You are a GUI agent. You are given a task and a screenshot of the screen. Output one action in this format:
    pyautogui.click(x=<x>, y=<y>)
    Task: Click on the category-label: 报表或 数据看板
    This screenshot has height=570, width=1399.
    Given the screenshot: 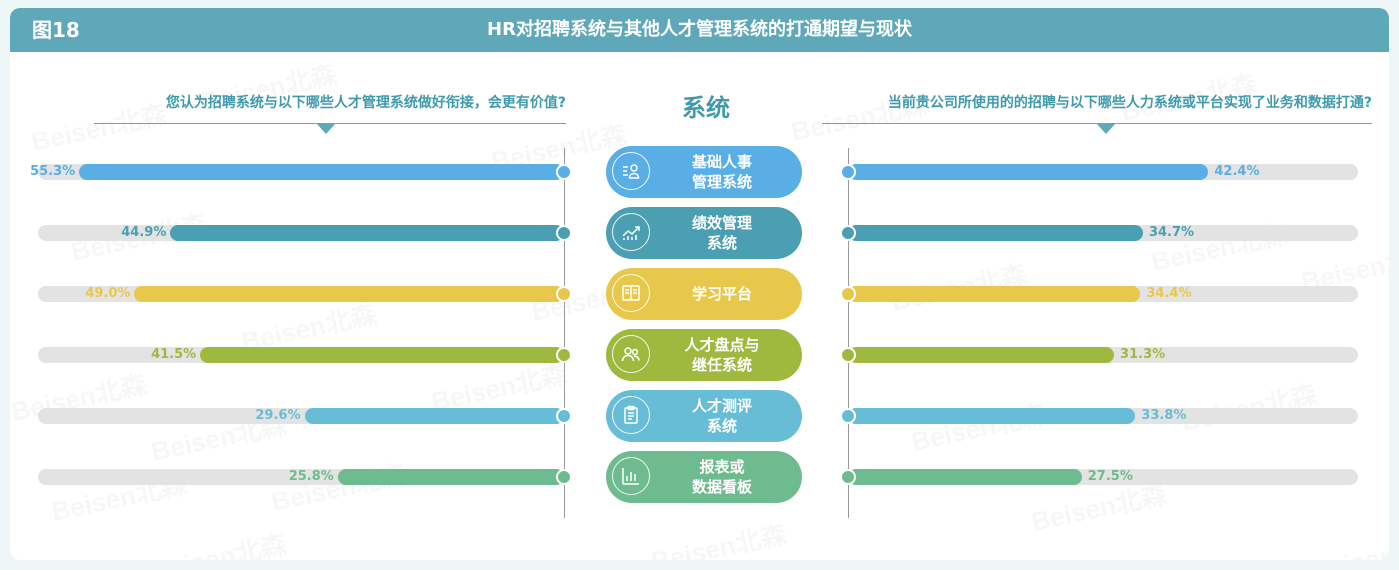 What is the action you would take?
    pyautogui.click(x=721, y=477)
    